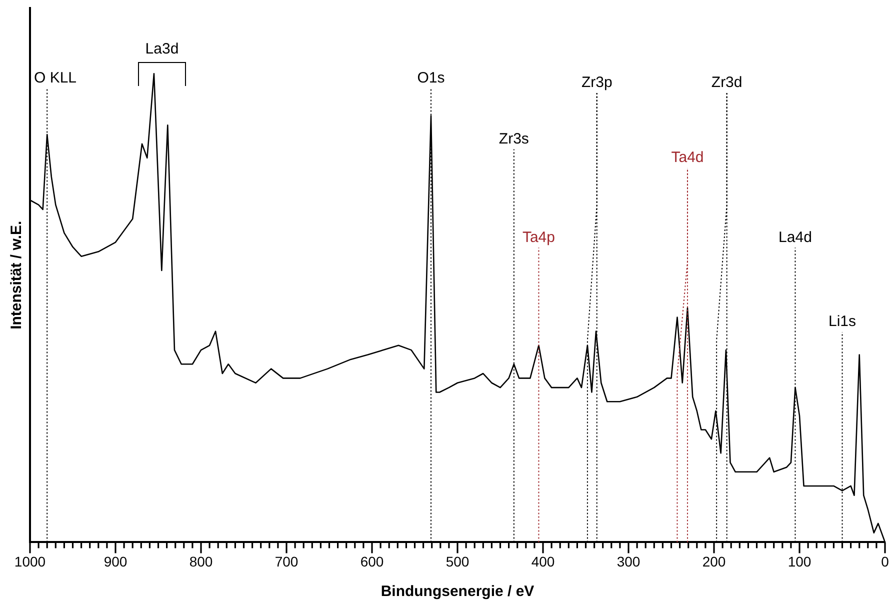 The image size is (891, 609). Describe the element at coordinates (431, 77) in the screenshot. I see `ref-line-label: O1s` at that location.